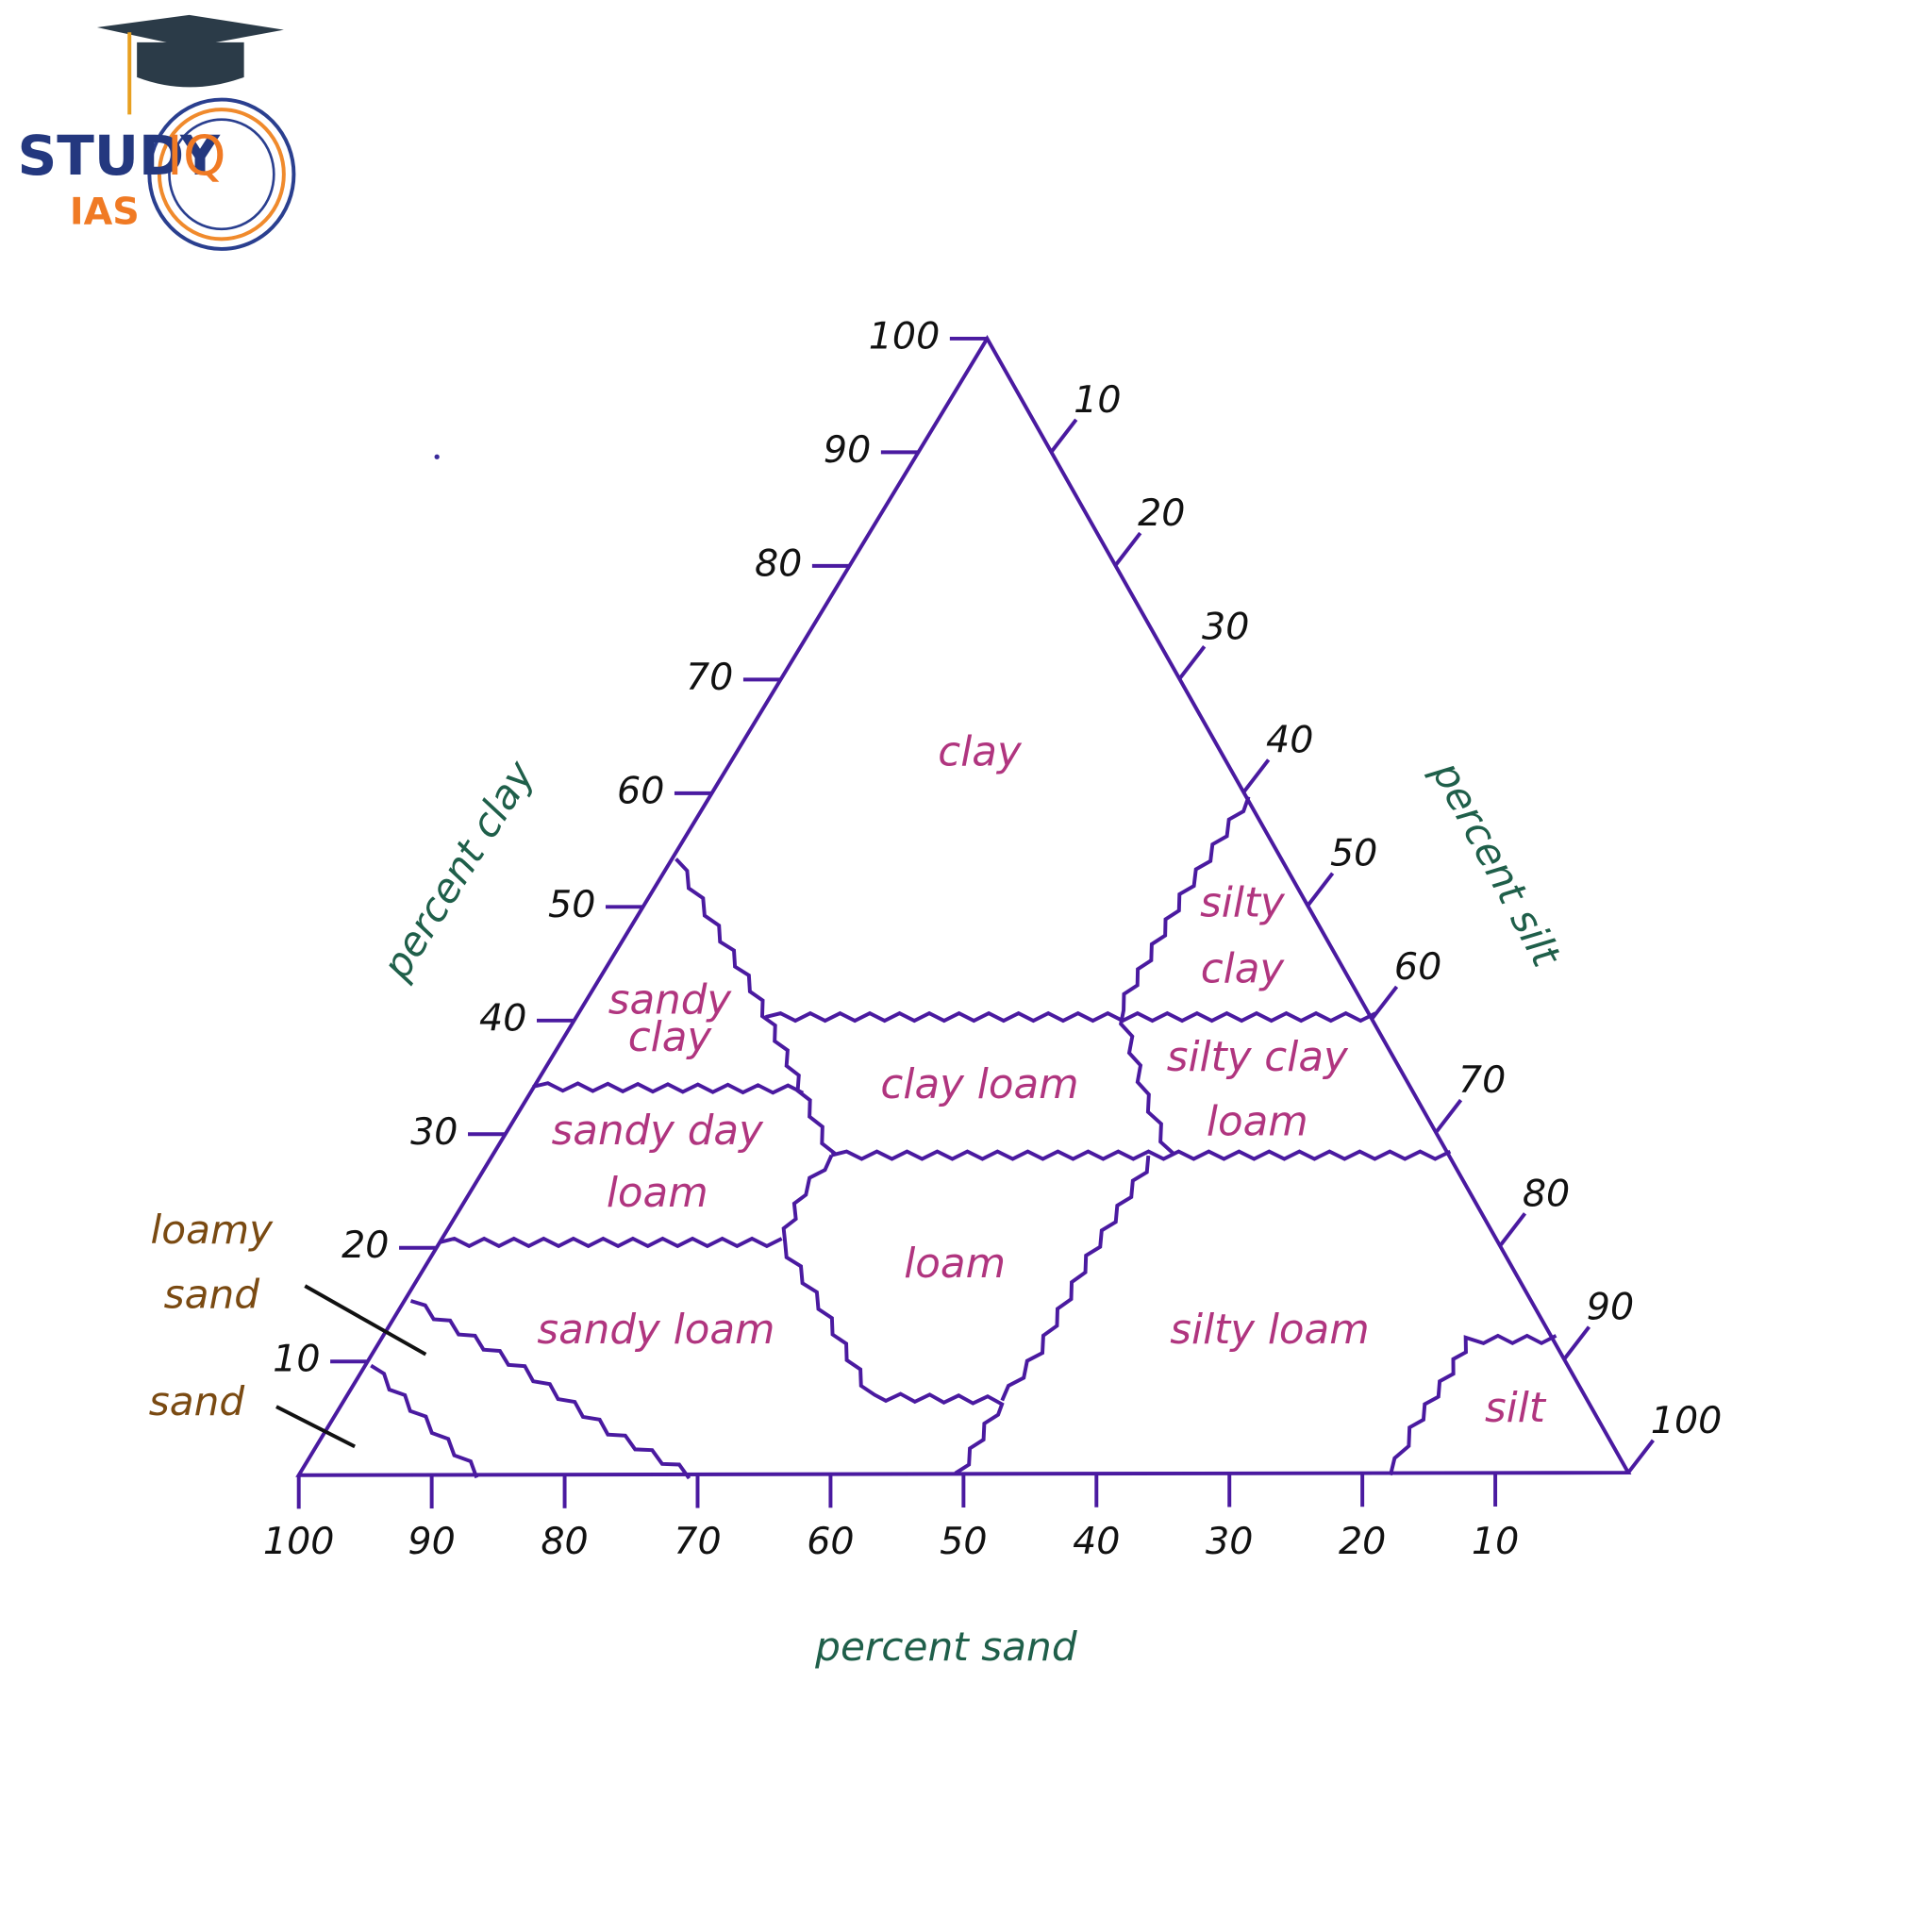 The height and width of the screenshot is (1932, 1932). Describe the element at coordinates (119, 156) in the screenshot. I see `logo-brand: STUDY` at that location.